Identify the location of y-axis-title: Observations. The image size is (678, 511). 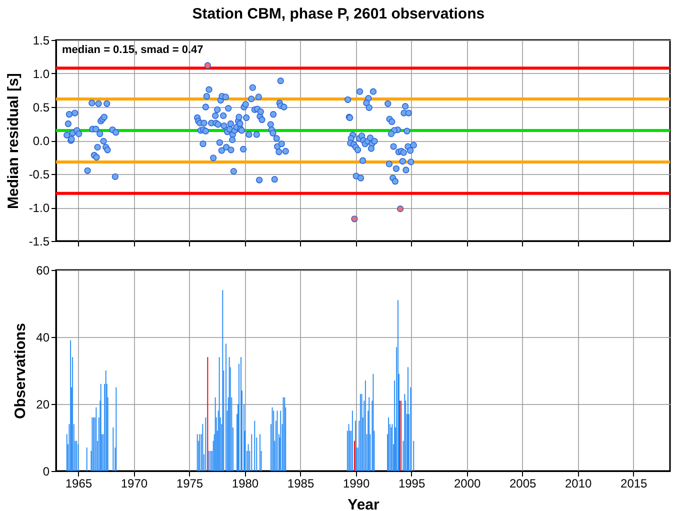
(21, 371).